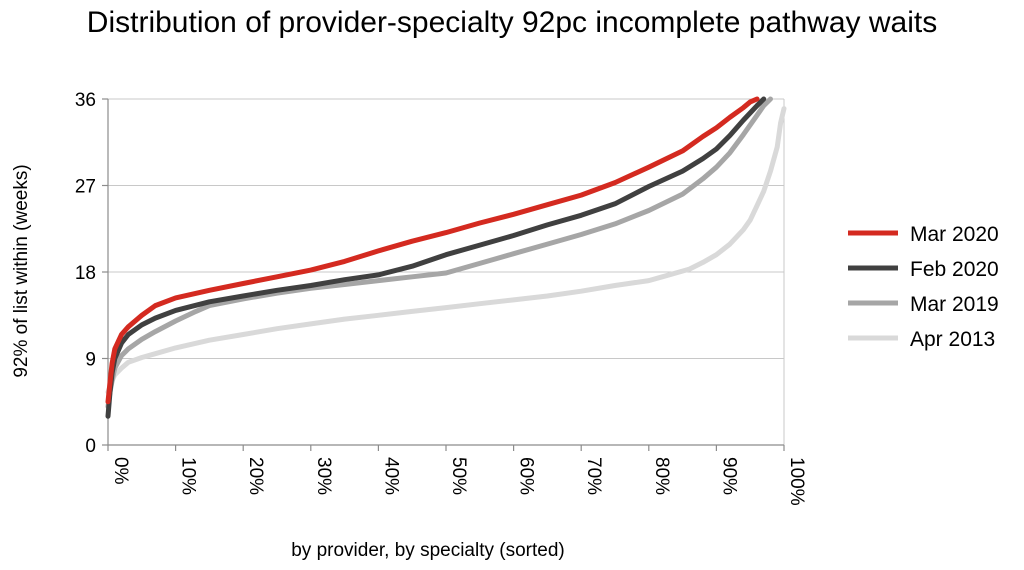  Describe the element at coordinates (390, 476) in the screenshot. I see `x-tick-label: 40%` at that location.